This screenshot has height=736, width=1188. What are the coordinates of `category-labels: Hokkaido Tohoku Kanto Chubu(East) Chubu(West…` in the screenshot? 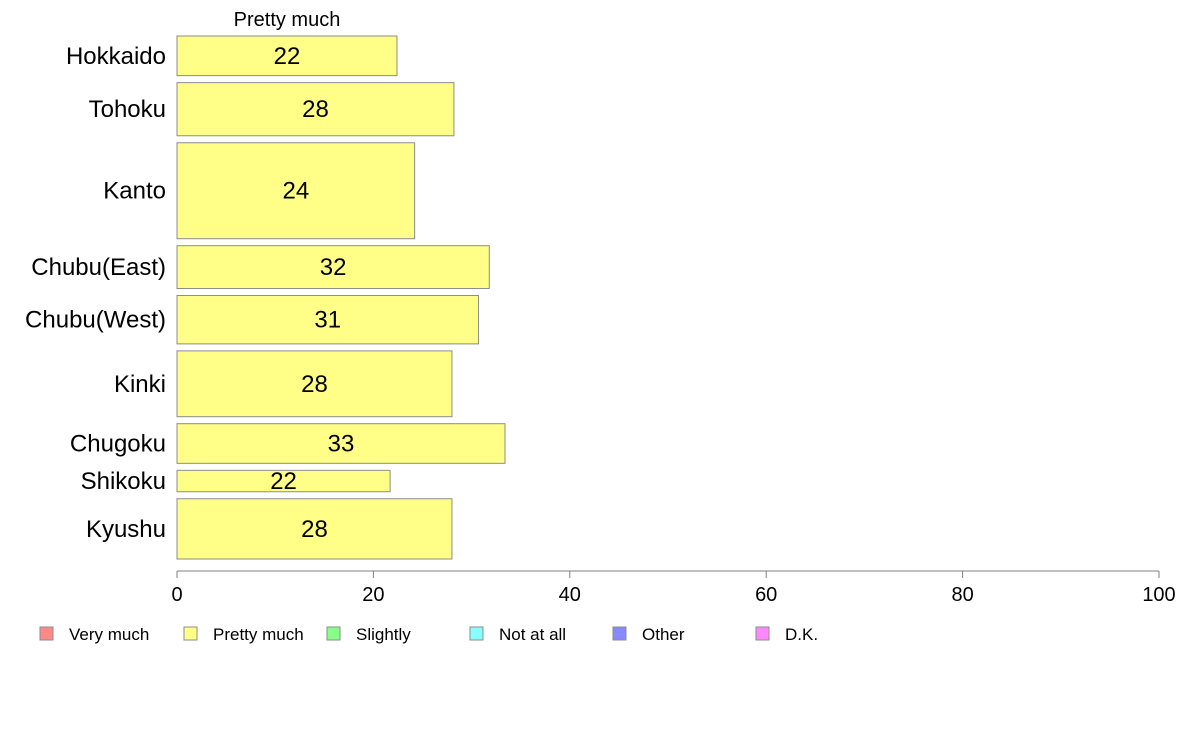 It's located at (95, 293).